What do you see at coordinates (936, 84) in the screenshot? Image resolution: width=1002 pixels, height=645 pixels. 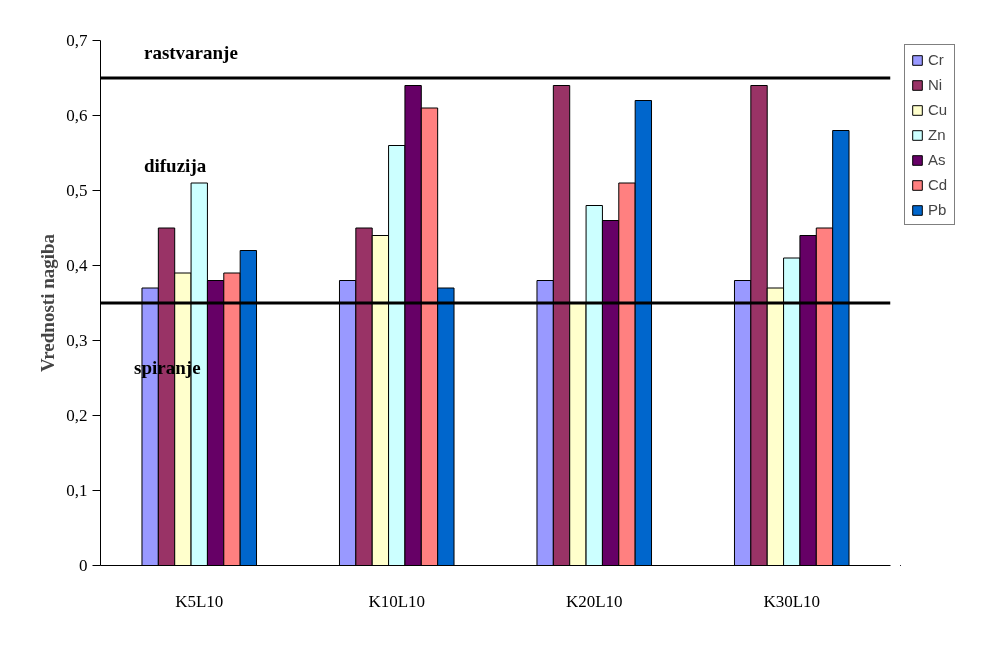 I see `legend-label: Ni` at bounding box center [936, 84].